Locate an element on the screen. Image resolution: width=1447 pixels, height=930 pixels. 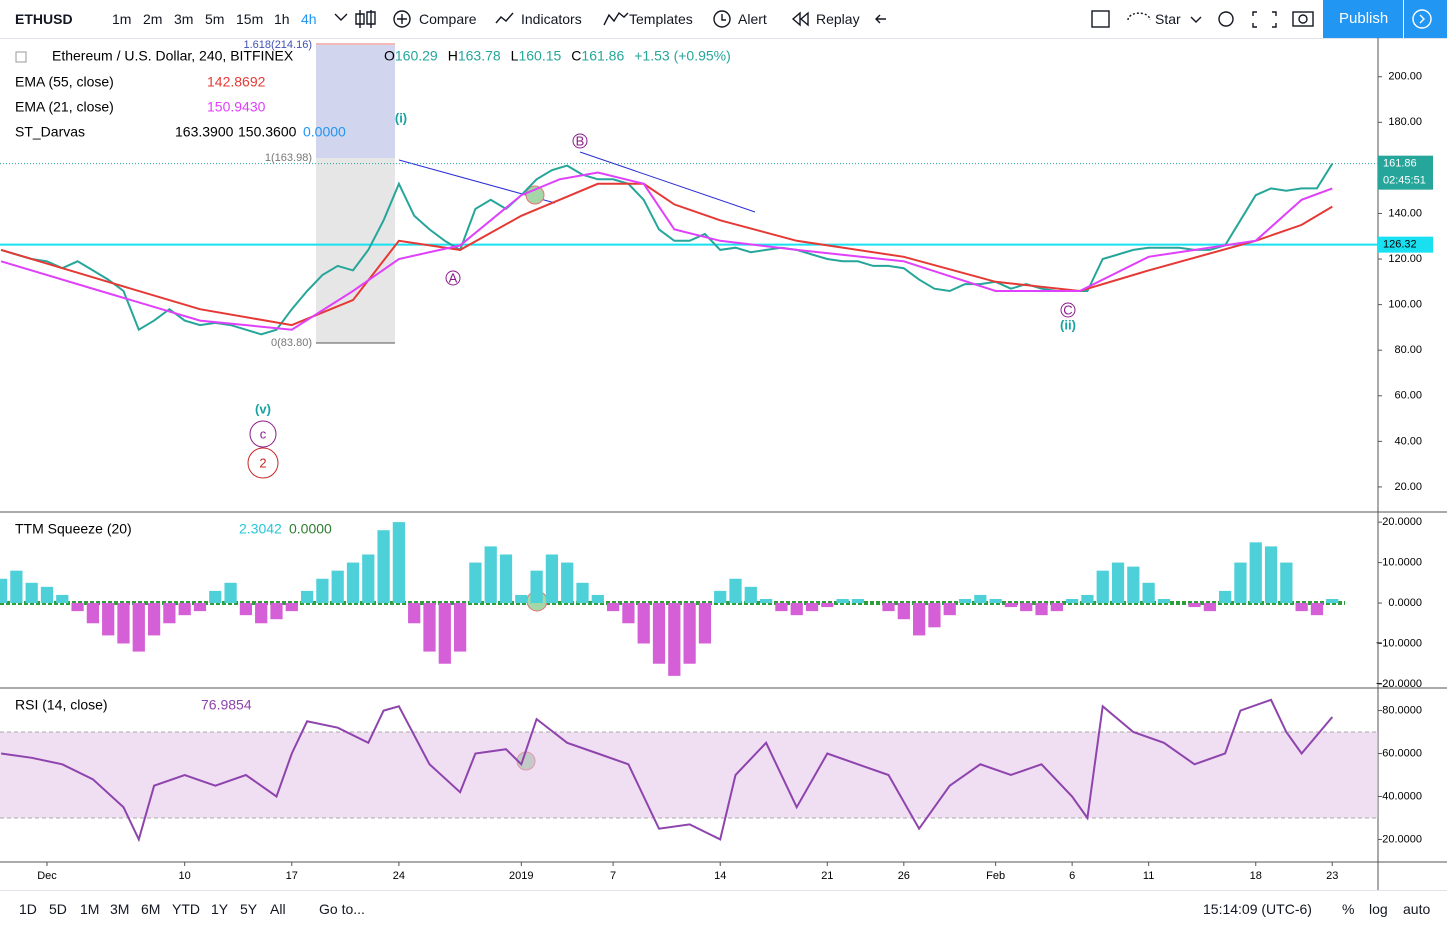
fib-upper-zone is located at coordinates (355, 101).